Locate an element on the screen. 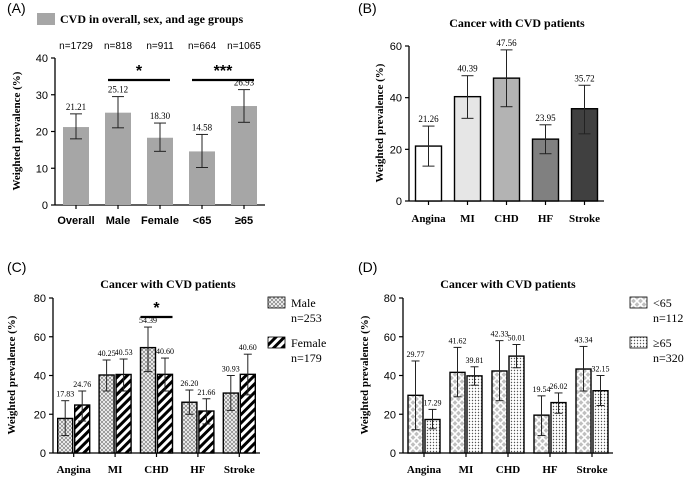 The height and width of the screenshot is (488, 685). data-label: 19.54 is located at coordinates (542, 389).